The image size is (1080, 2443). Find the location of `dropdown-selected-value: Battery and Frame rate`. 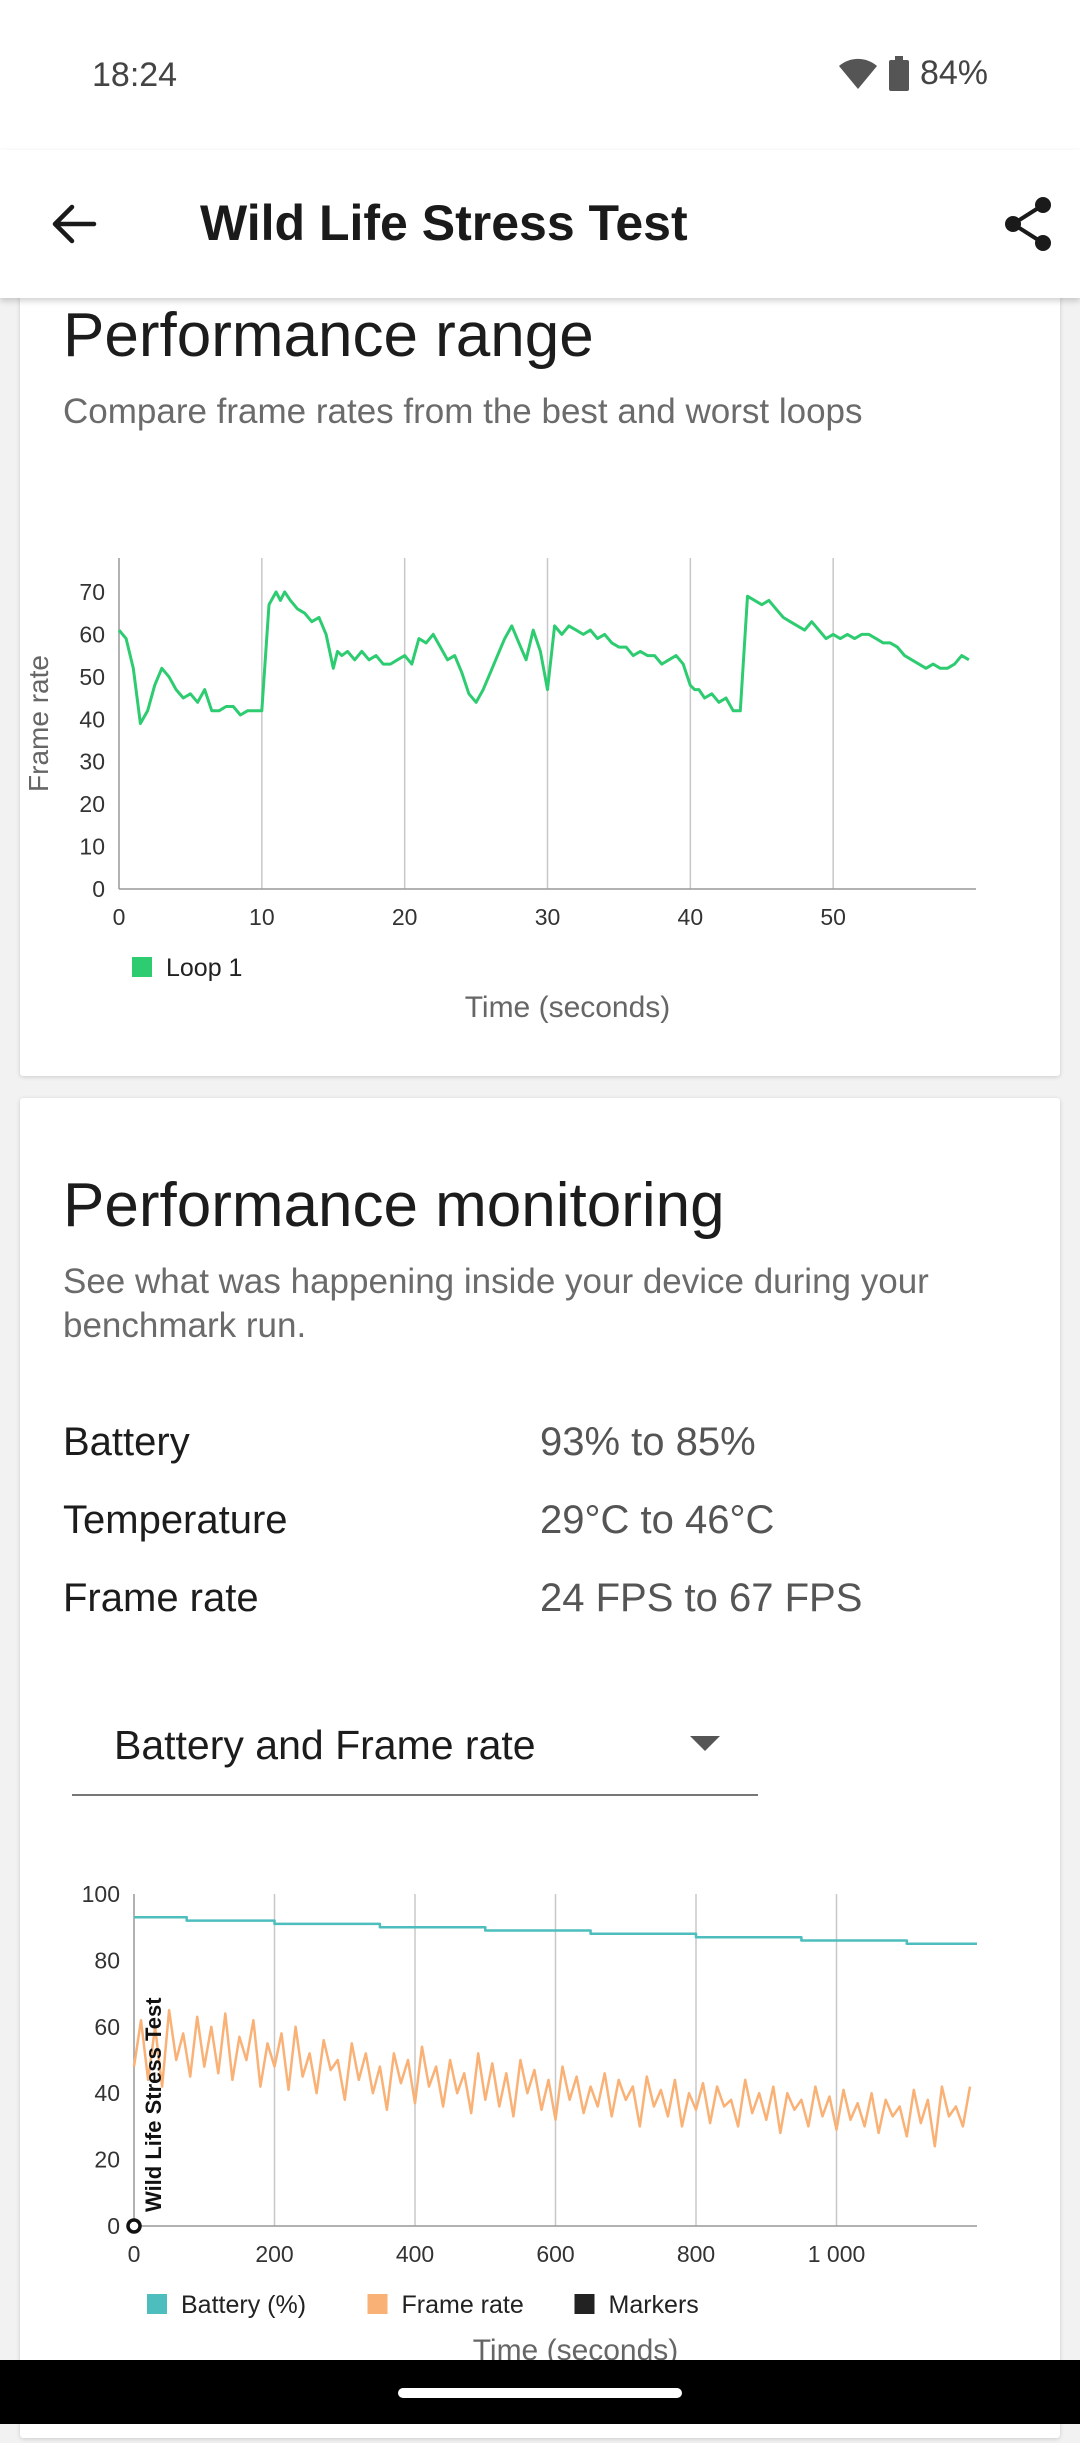

dropdown-selected-value: Battery and Frame rate is located at coordinates (325, 1745).